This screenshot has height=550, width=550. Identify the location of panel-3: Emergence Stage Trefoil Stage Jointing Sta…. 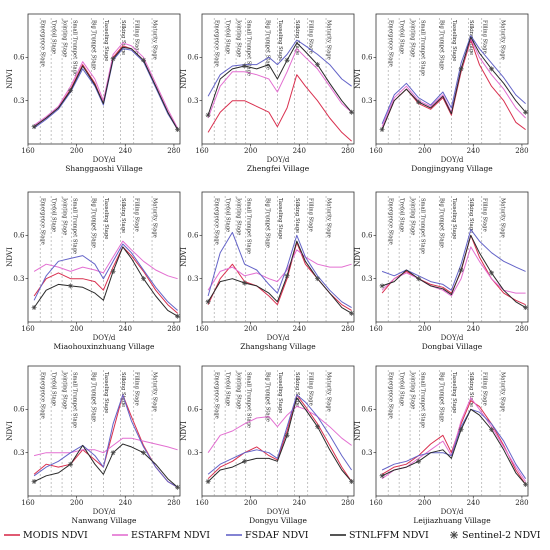
(441, 93).